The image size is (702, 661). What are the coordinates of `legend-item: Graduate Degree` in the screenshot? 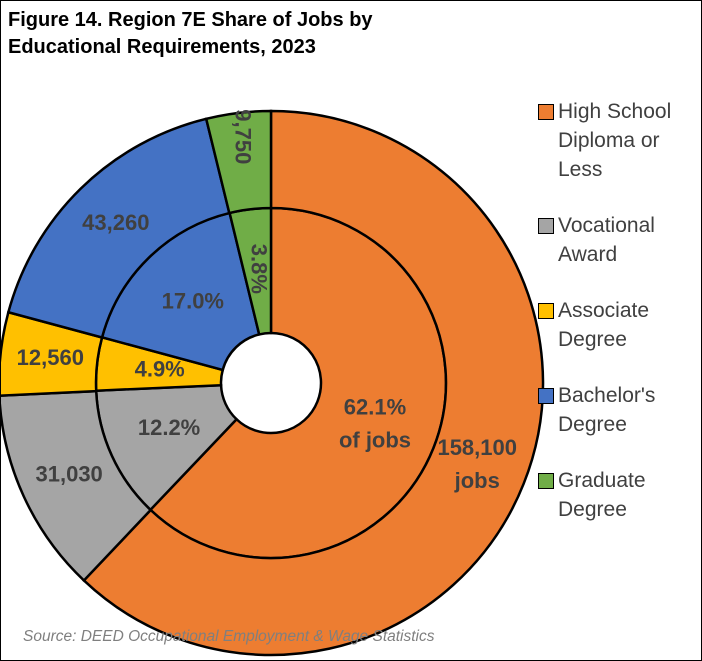 It's located at (618, 495).